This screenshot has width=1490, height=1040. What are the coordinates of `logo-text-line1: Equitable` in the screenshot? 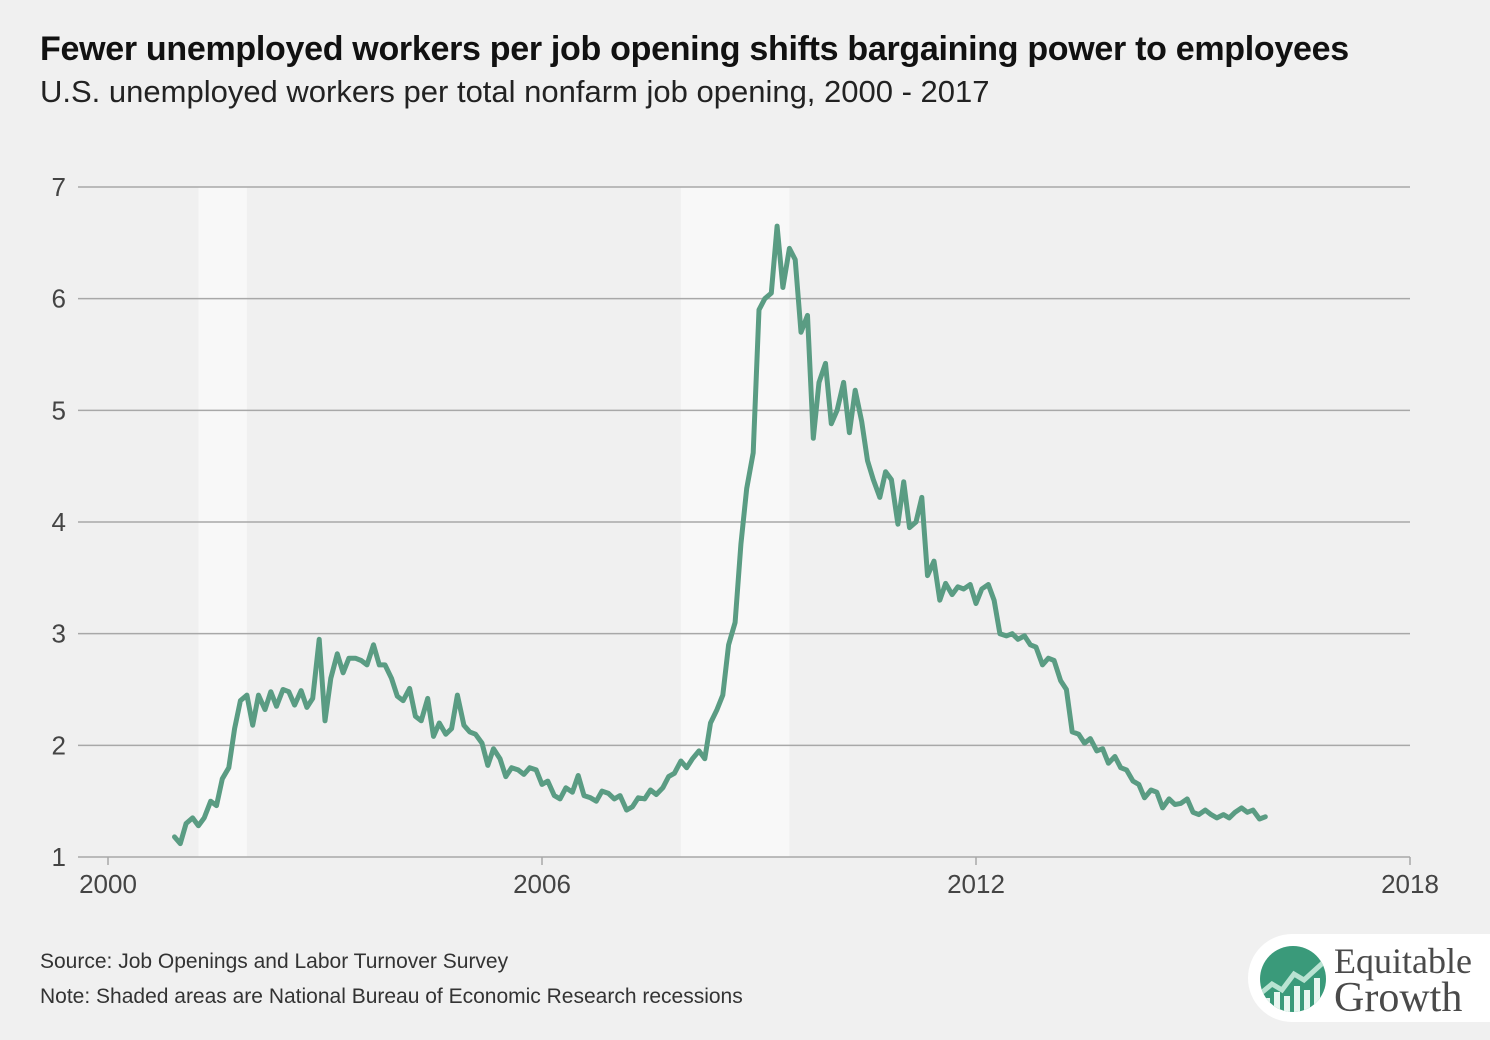 It's located at (1403, 961).